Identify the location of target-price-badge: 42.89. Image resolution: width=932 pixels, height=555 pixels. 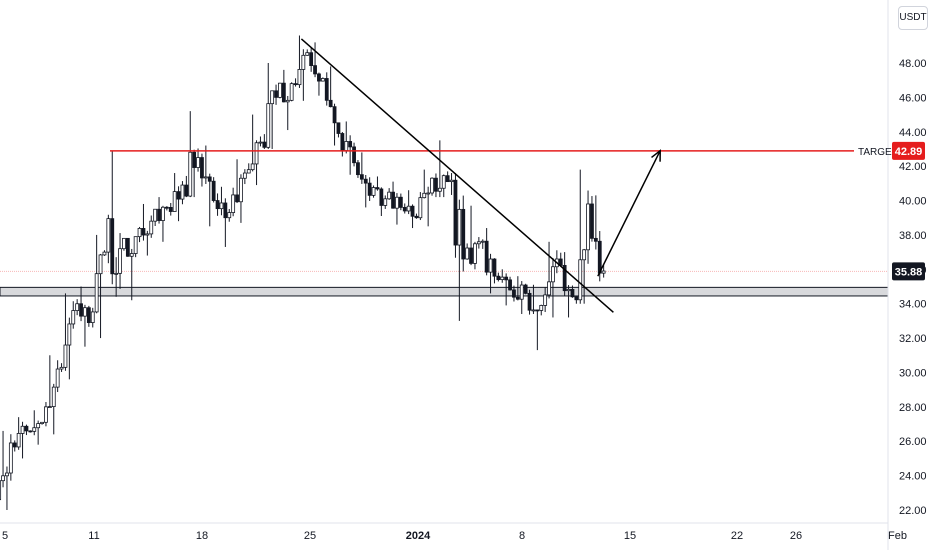
(908, 150).